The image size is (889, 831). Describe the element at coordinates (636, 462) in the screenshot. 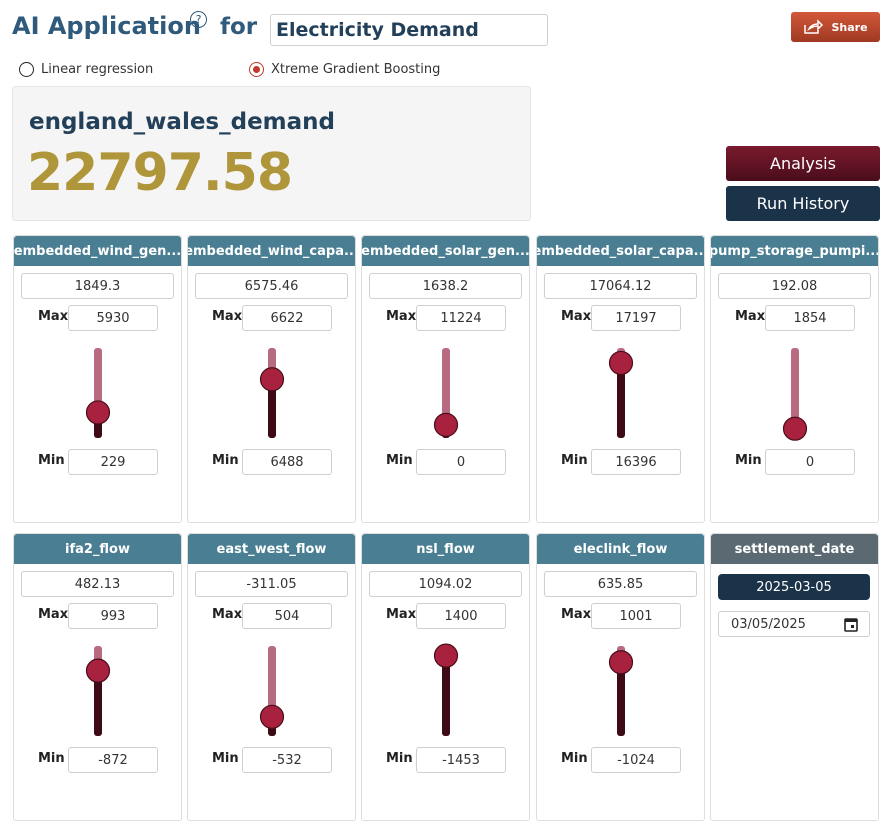

I see `min-input: 16396` at that location.